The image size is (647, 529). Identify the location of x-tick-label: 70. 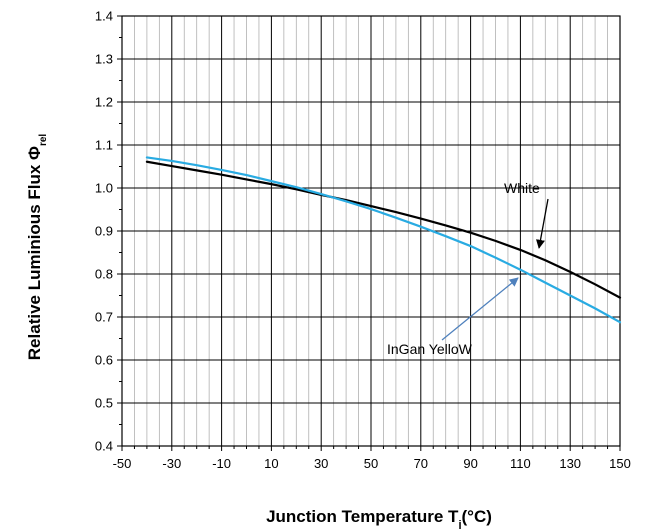
(421, 463).